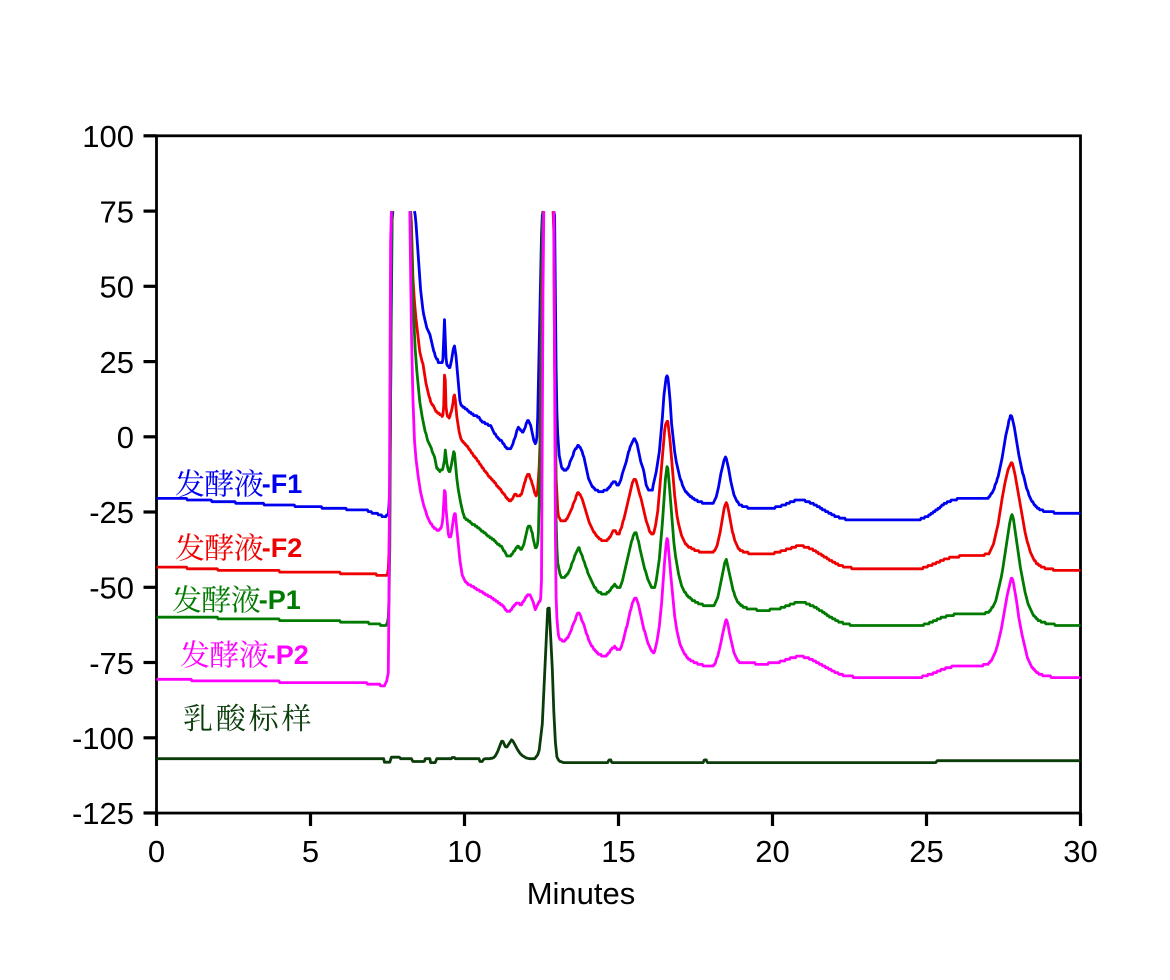  What do you see at coordinates (117, 287) in the screenshot?
I see `svg-text: 50` at bounding box center [117, 287].